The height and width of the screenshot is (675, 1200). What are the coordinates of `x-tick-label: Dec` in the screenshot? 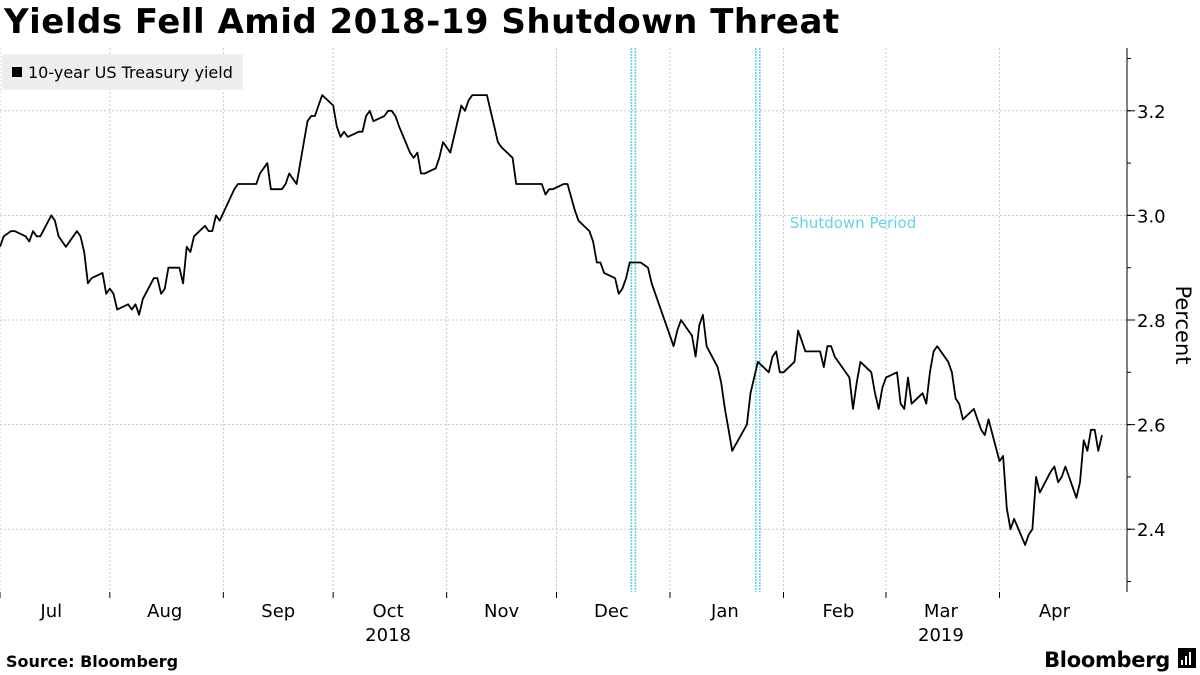 It's located at (611, 611).